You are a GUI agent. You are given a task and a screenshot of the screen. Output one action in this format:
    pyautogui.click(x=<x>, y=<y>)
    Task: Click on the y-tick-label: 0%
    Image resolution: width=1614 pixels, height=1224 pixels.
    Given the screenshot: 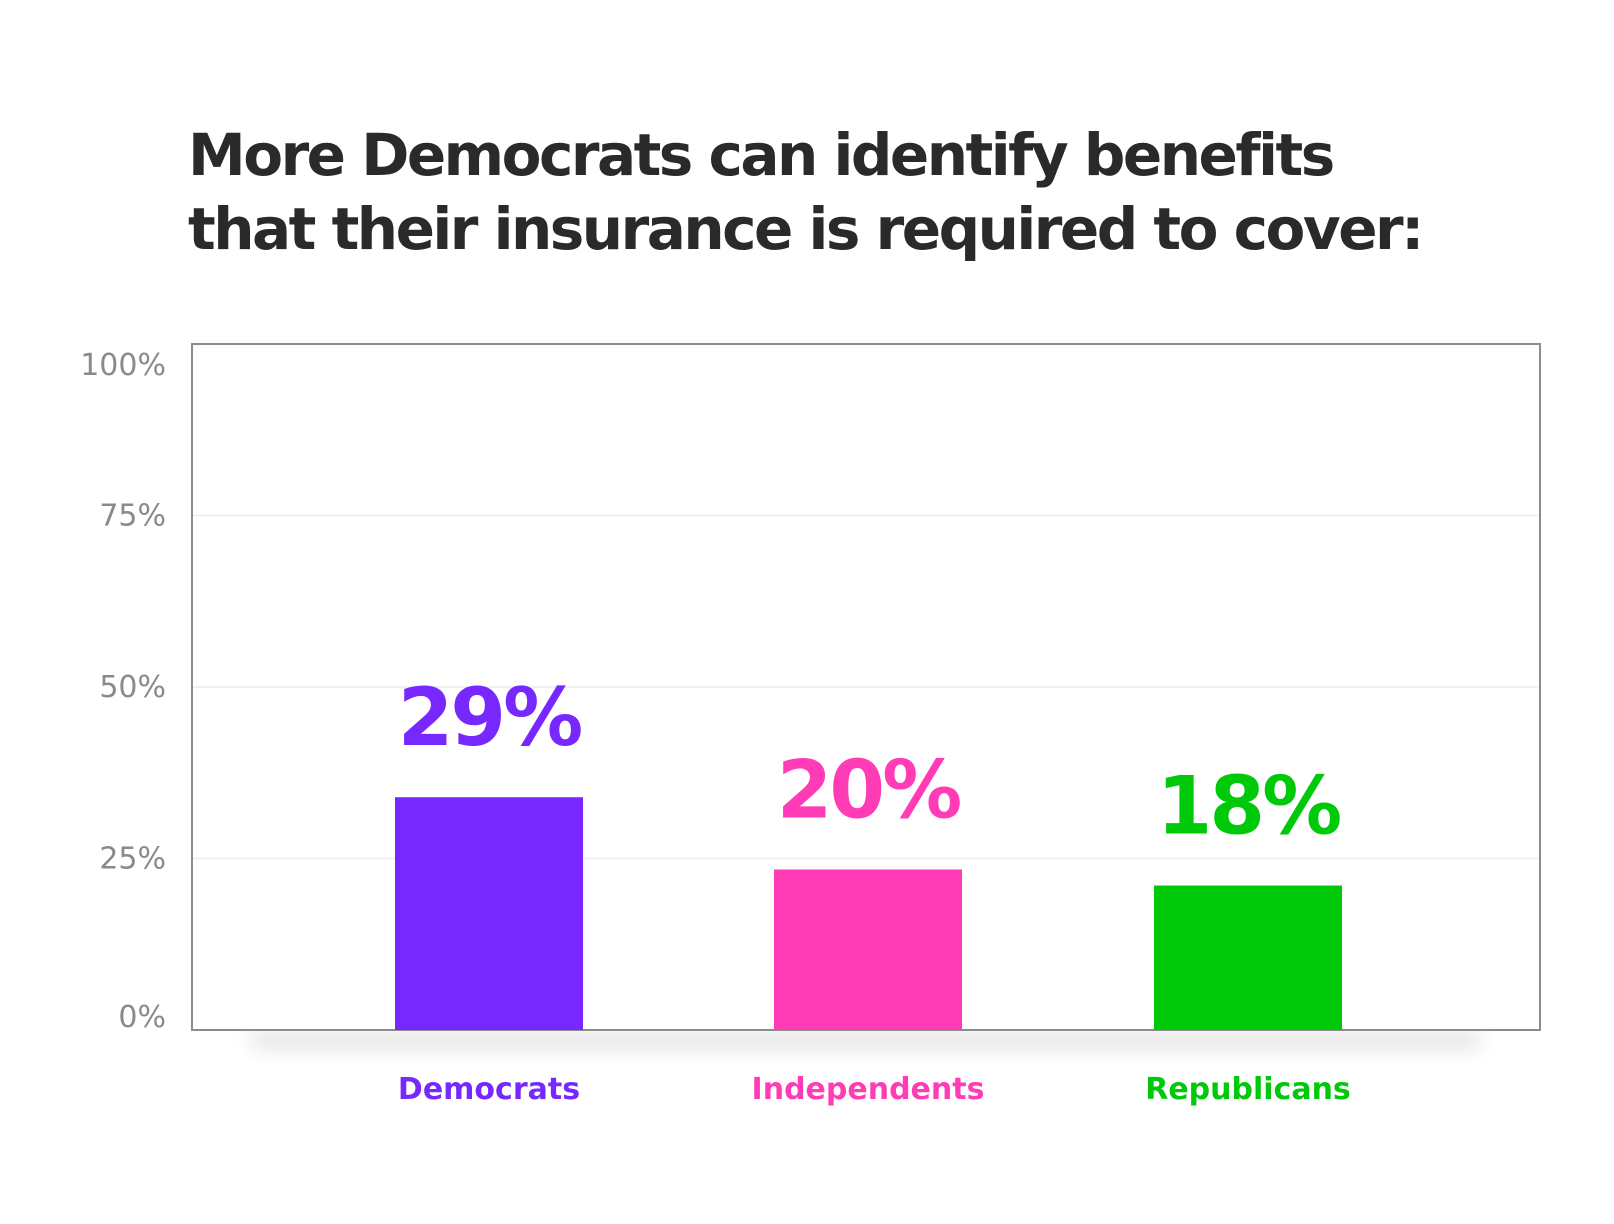 What is the action you would take?
    pyautogui.click(x=142, y=1017)
    